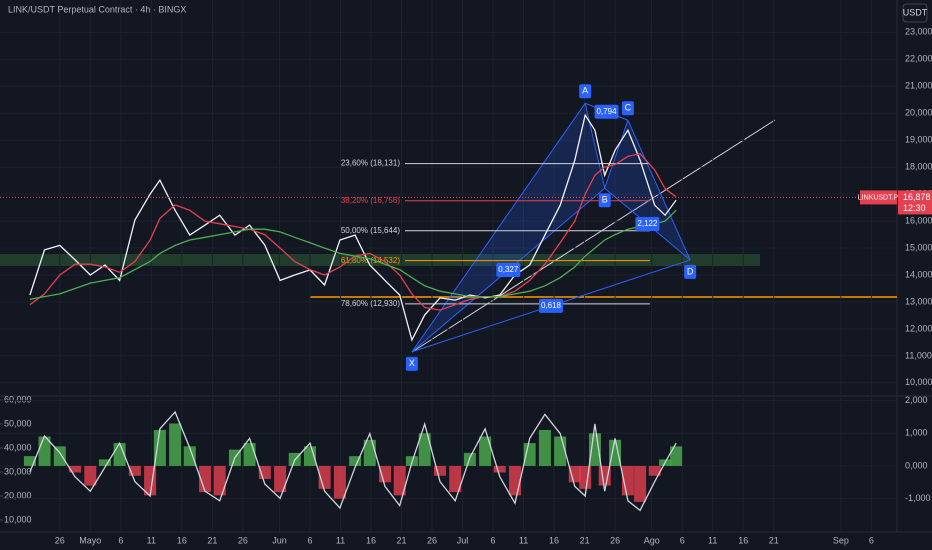  I want to click on x-tick-label: Jul, so click(463, 540).